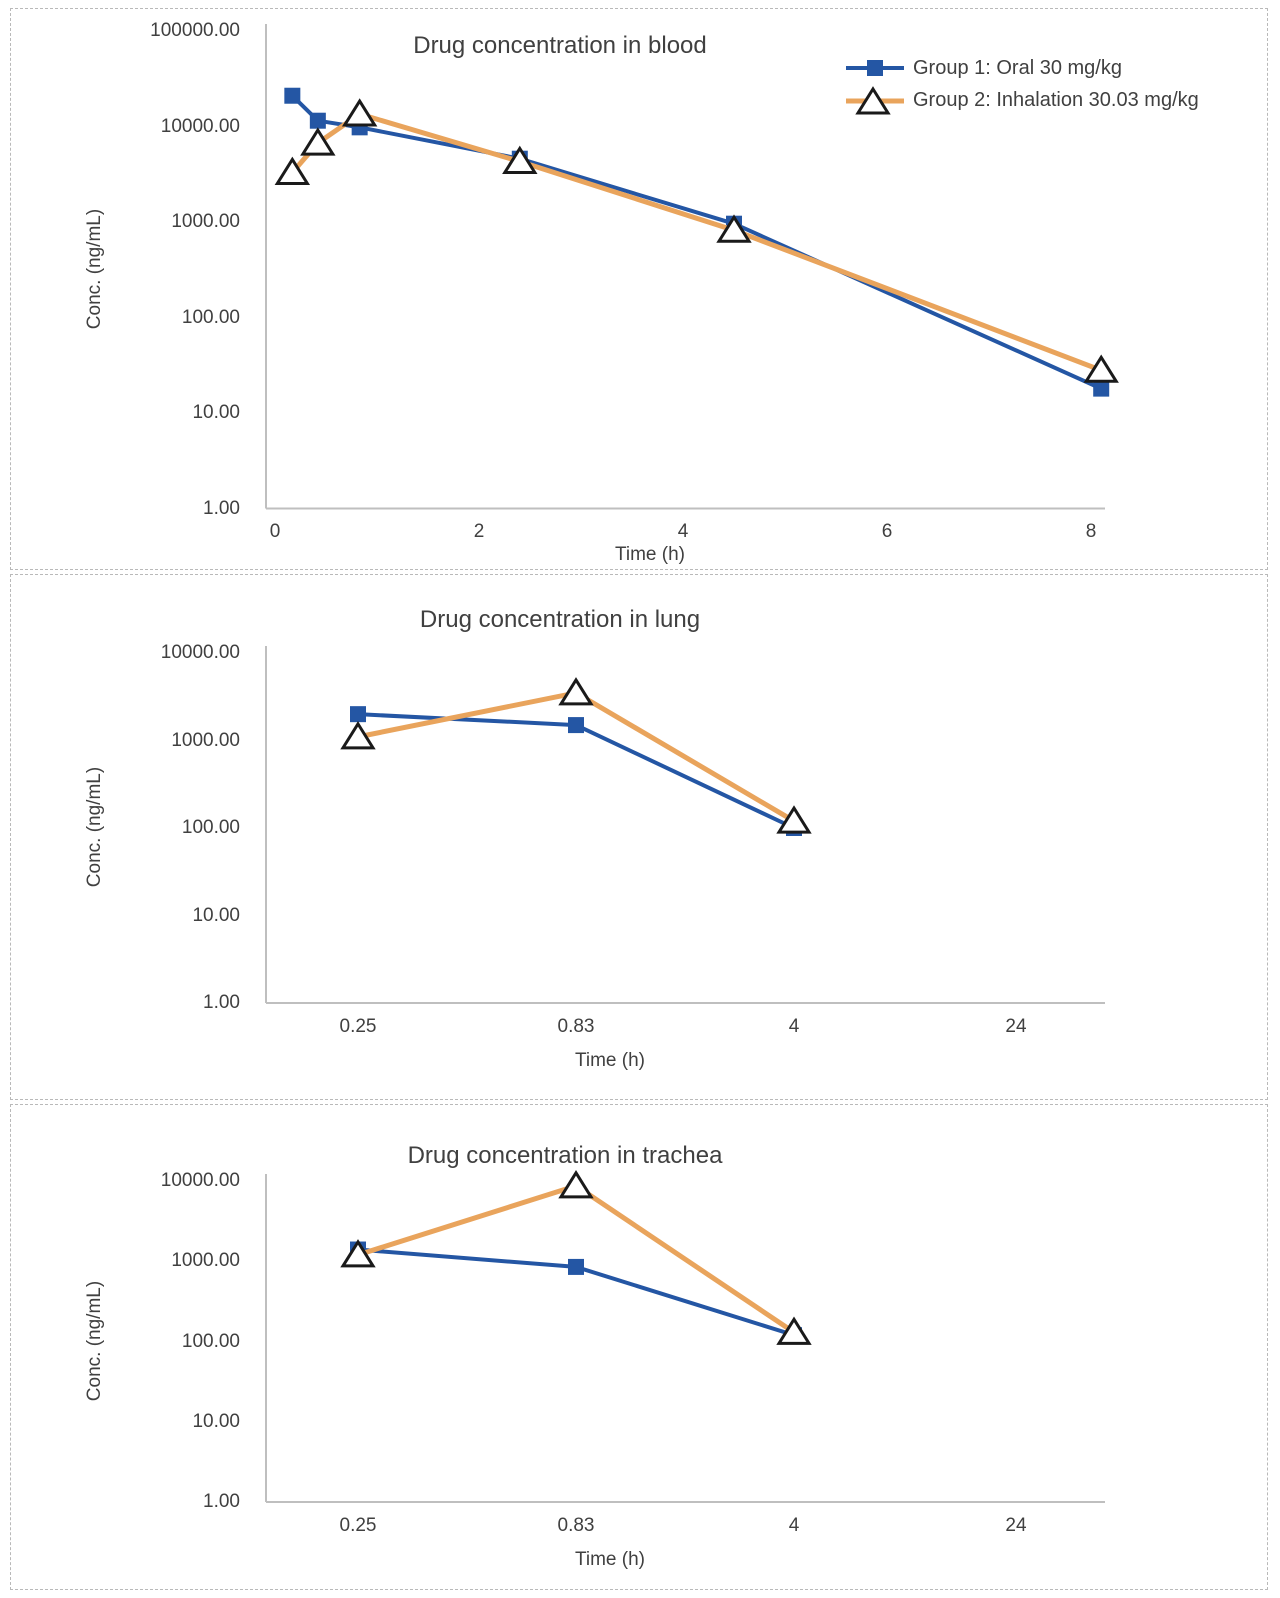  I want to click on blood-x-tick: 8, so click(1091, 531).